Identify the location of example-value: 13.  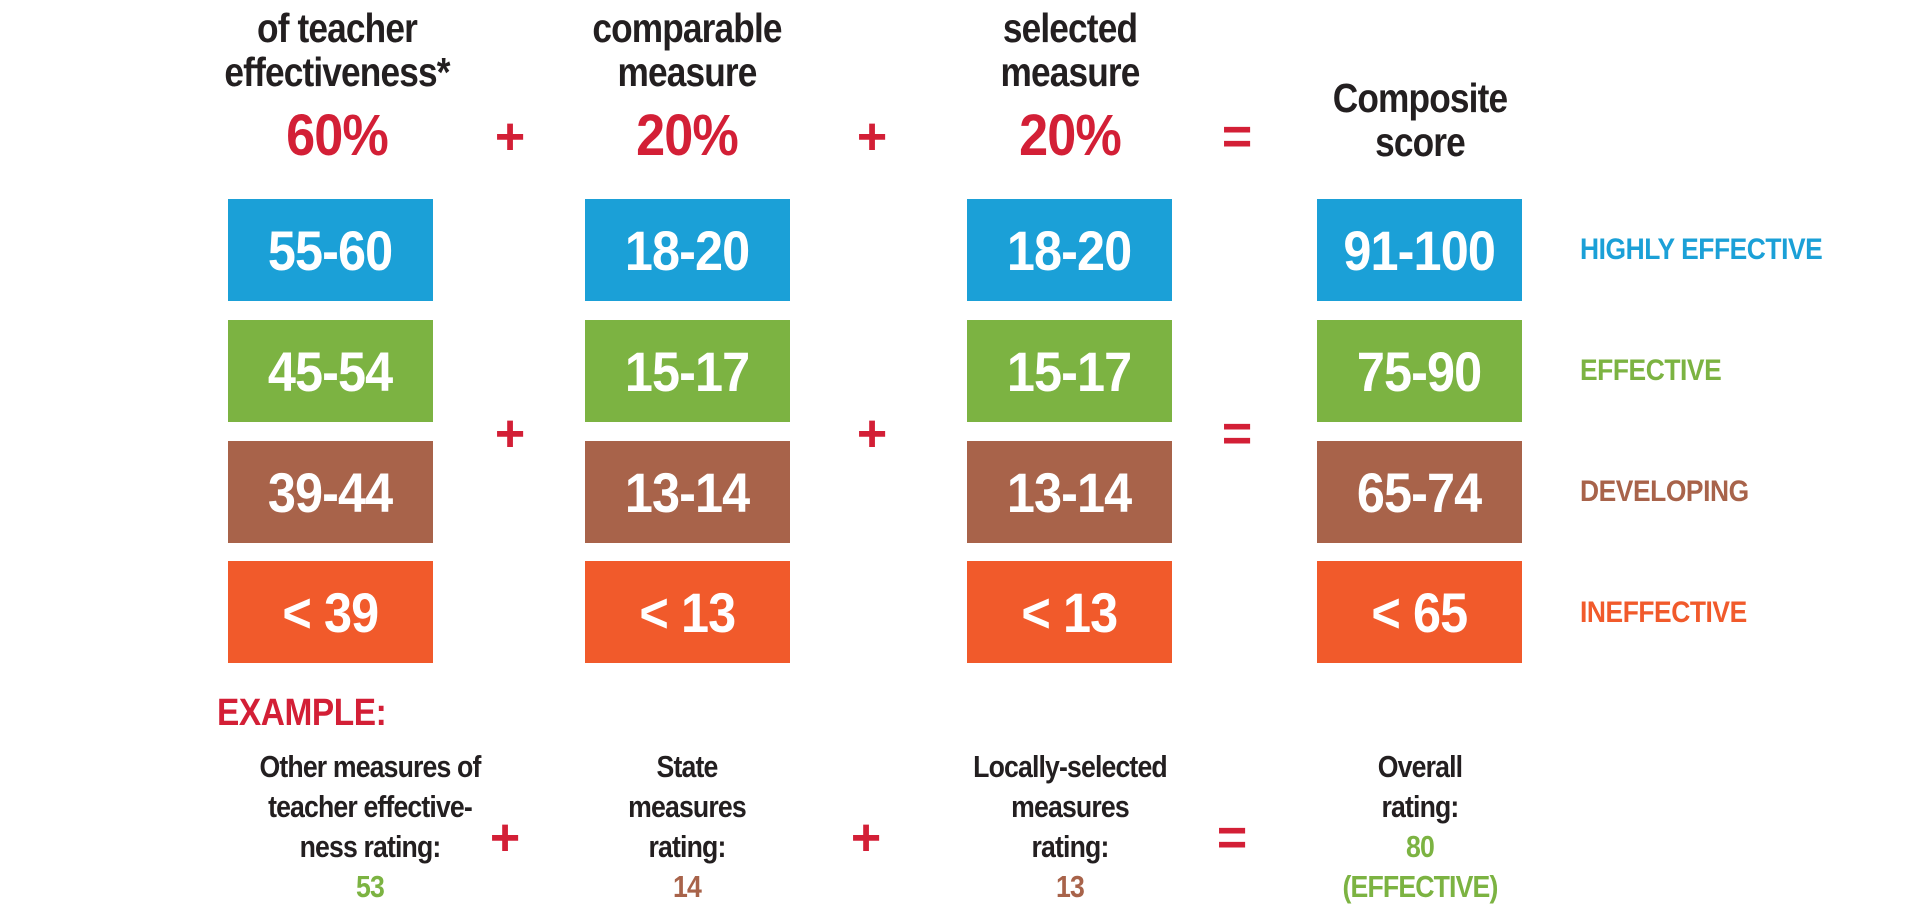
(1070, 886).